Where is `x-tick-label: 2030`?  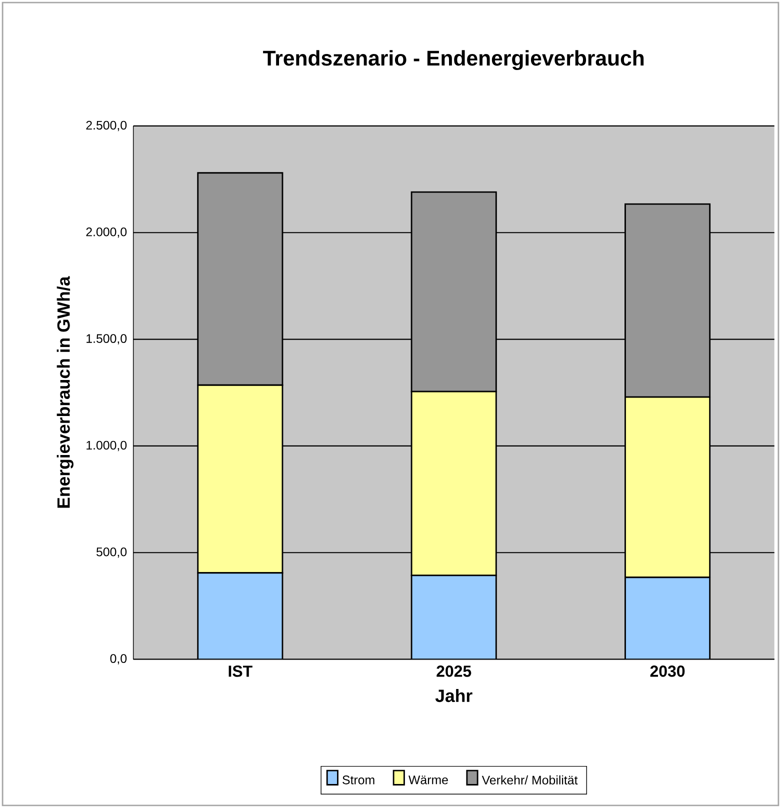
x-tick-label: 2030 is located at coordinates (667, 671).